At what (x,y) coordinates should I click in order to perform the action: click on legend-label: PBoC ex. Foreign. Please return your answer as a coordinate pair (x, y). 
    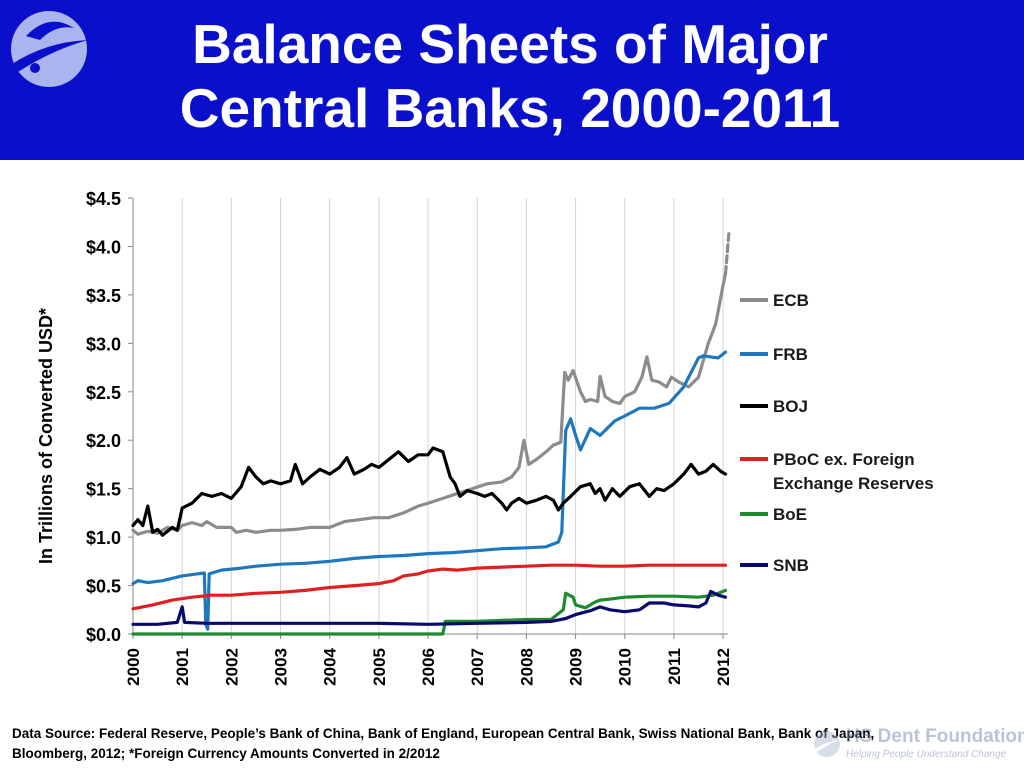
    Looking at the image, I should click on (844, 459).